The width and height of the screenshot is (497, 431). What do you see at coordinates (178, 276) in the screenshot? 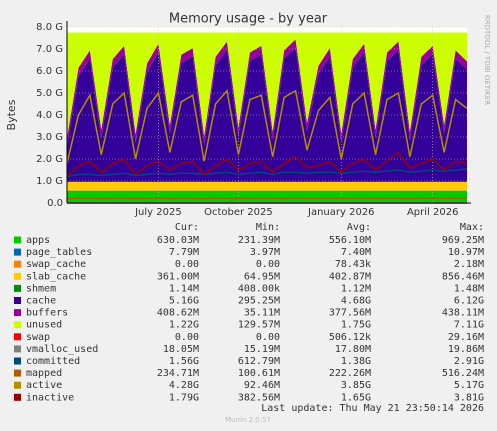
I see `legend-stat: 361.00M` at bounding box center [178, 276].